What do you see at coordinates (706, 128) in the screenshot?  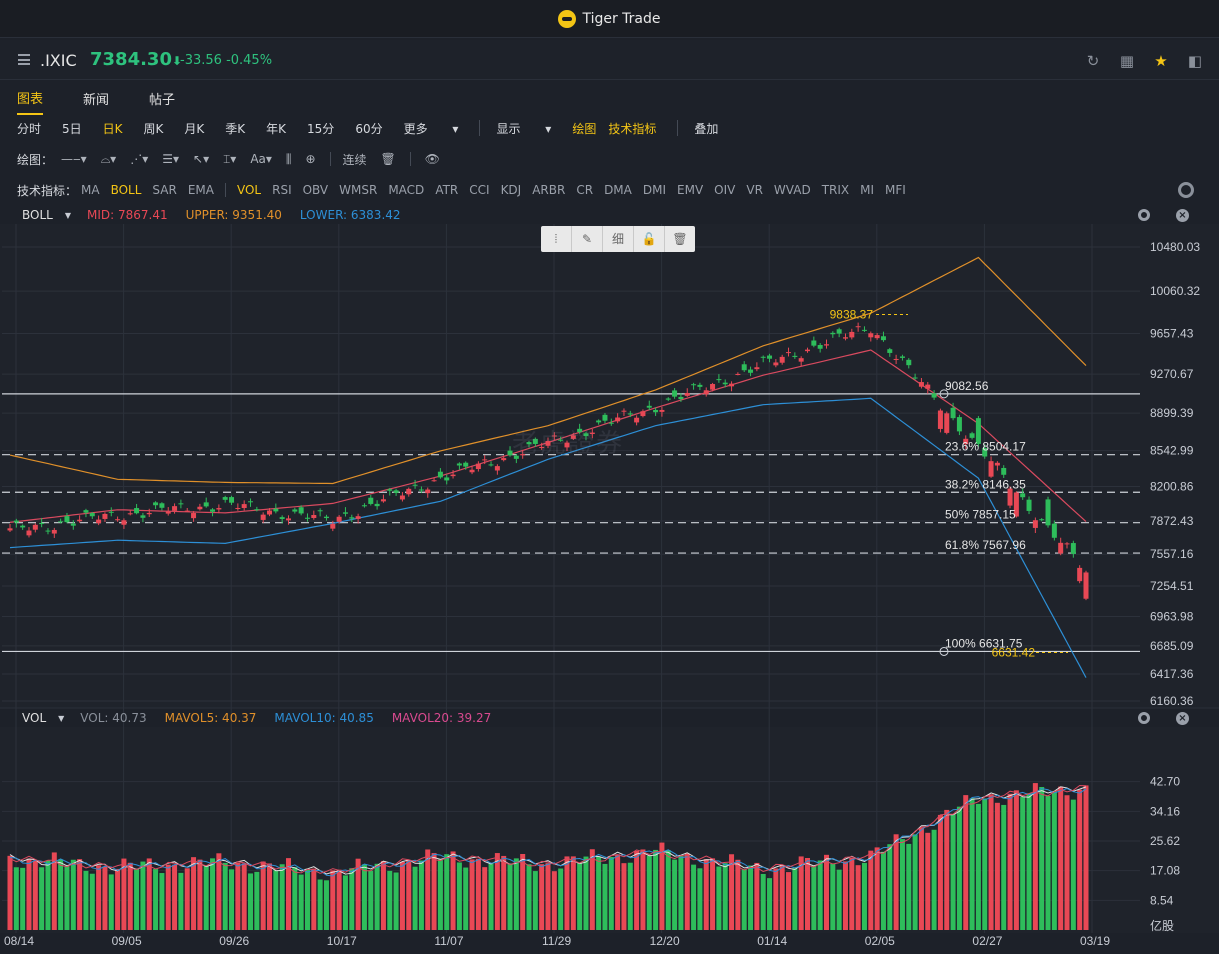 I see `overlay-button: 叠加` at bounding box center [706, 128].